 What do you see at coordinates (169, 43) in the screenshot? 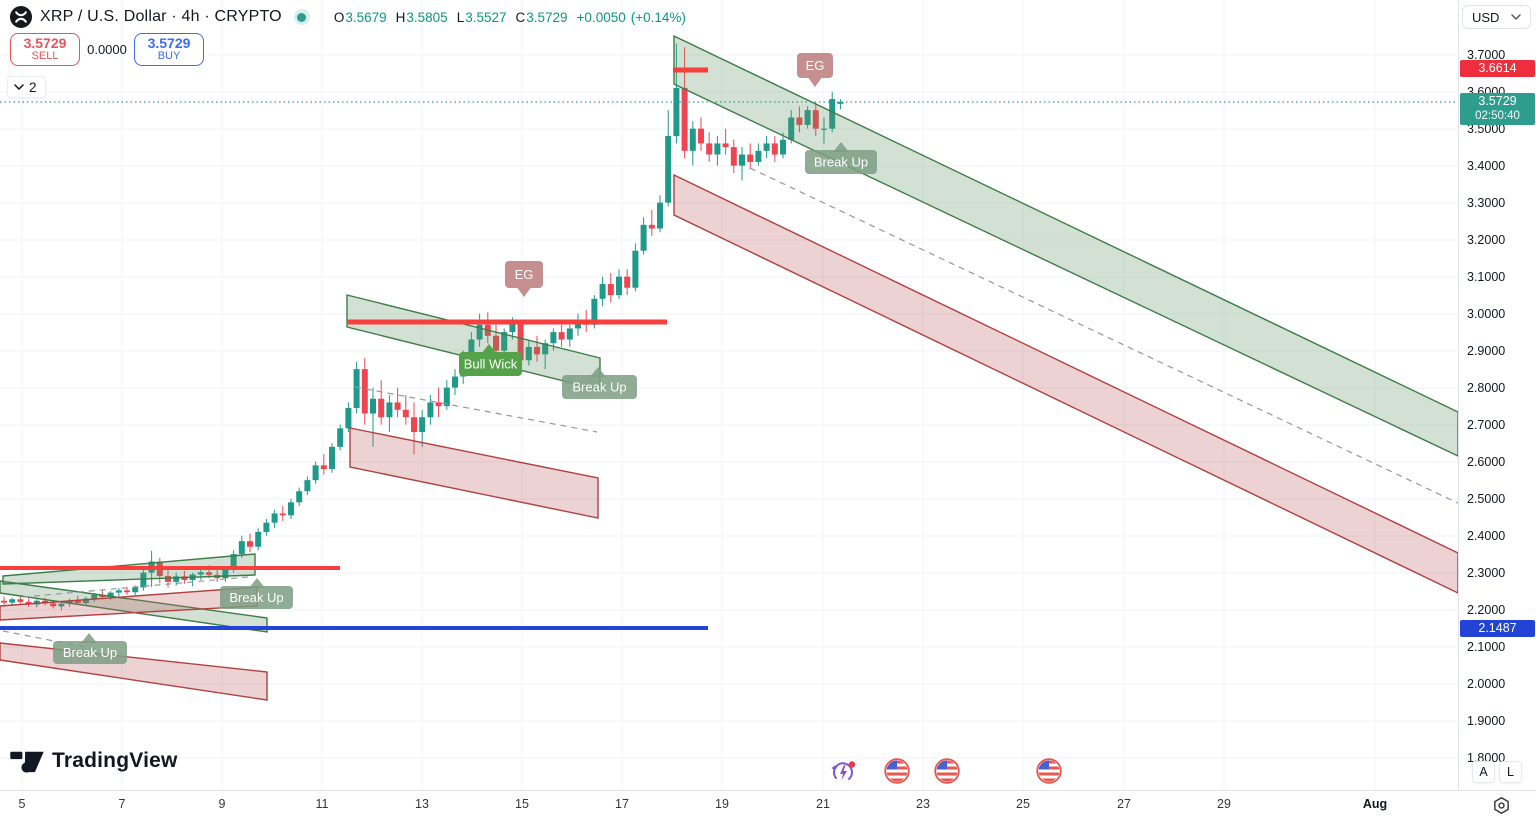
I see `buy-price: 3.5729` at bounding box center [169, 43].